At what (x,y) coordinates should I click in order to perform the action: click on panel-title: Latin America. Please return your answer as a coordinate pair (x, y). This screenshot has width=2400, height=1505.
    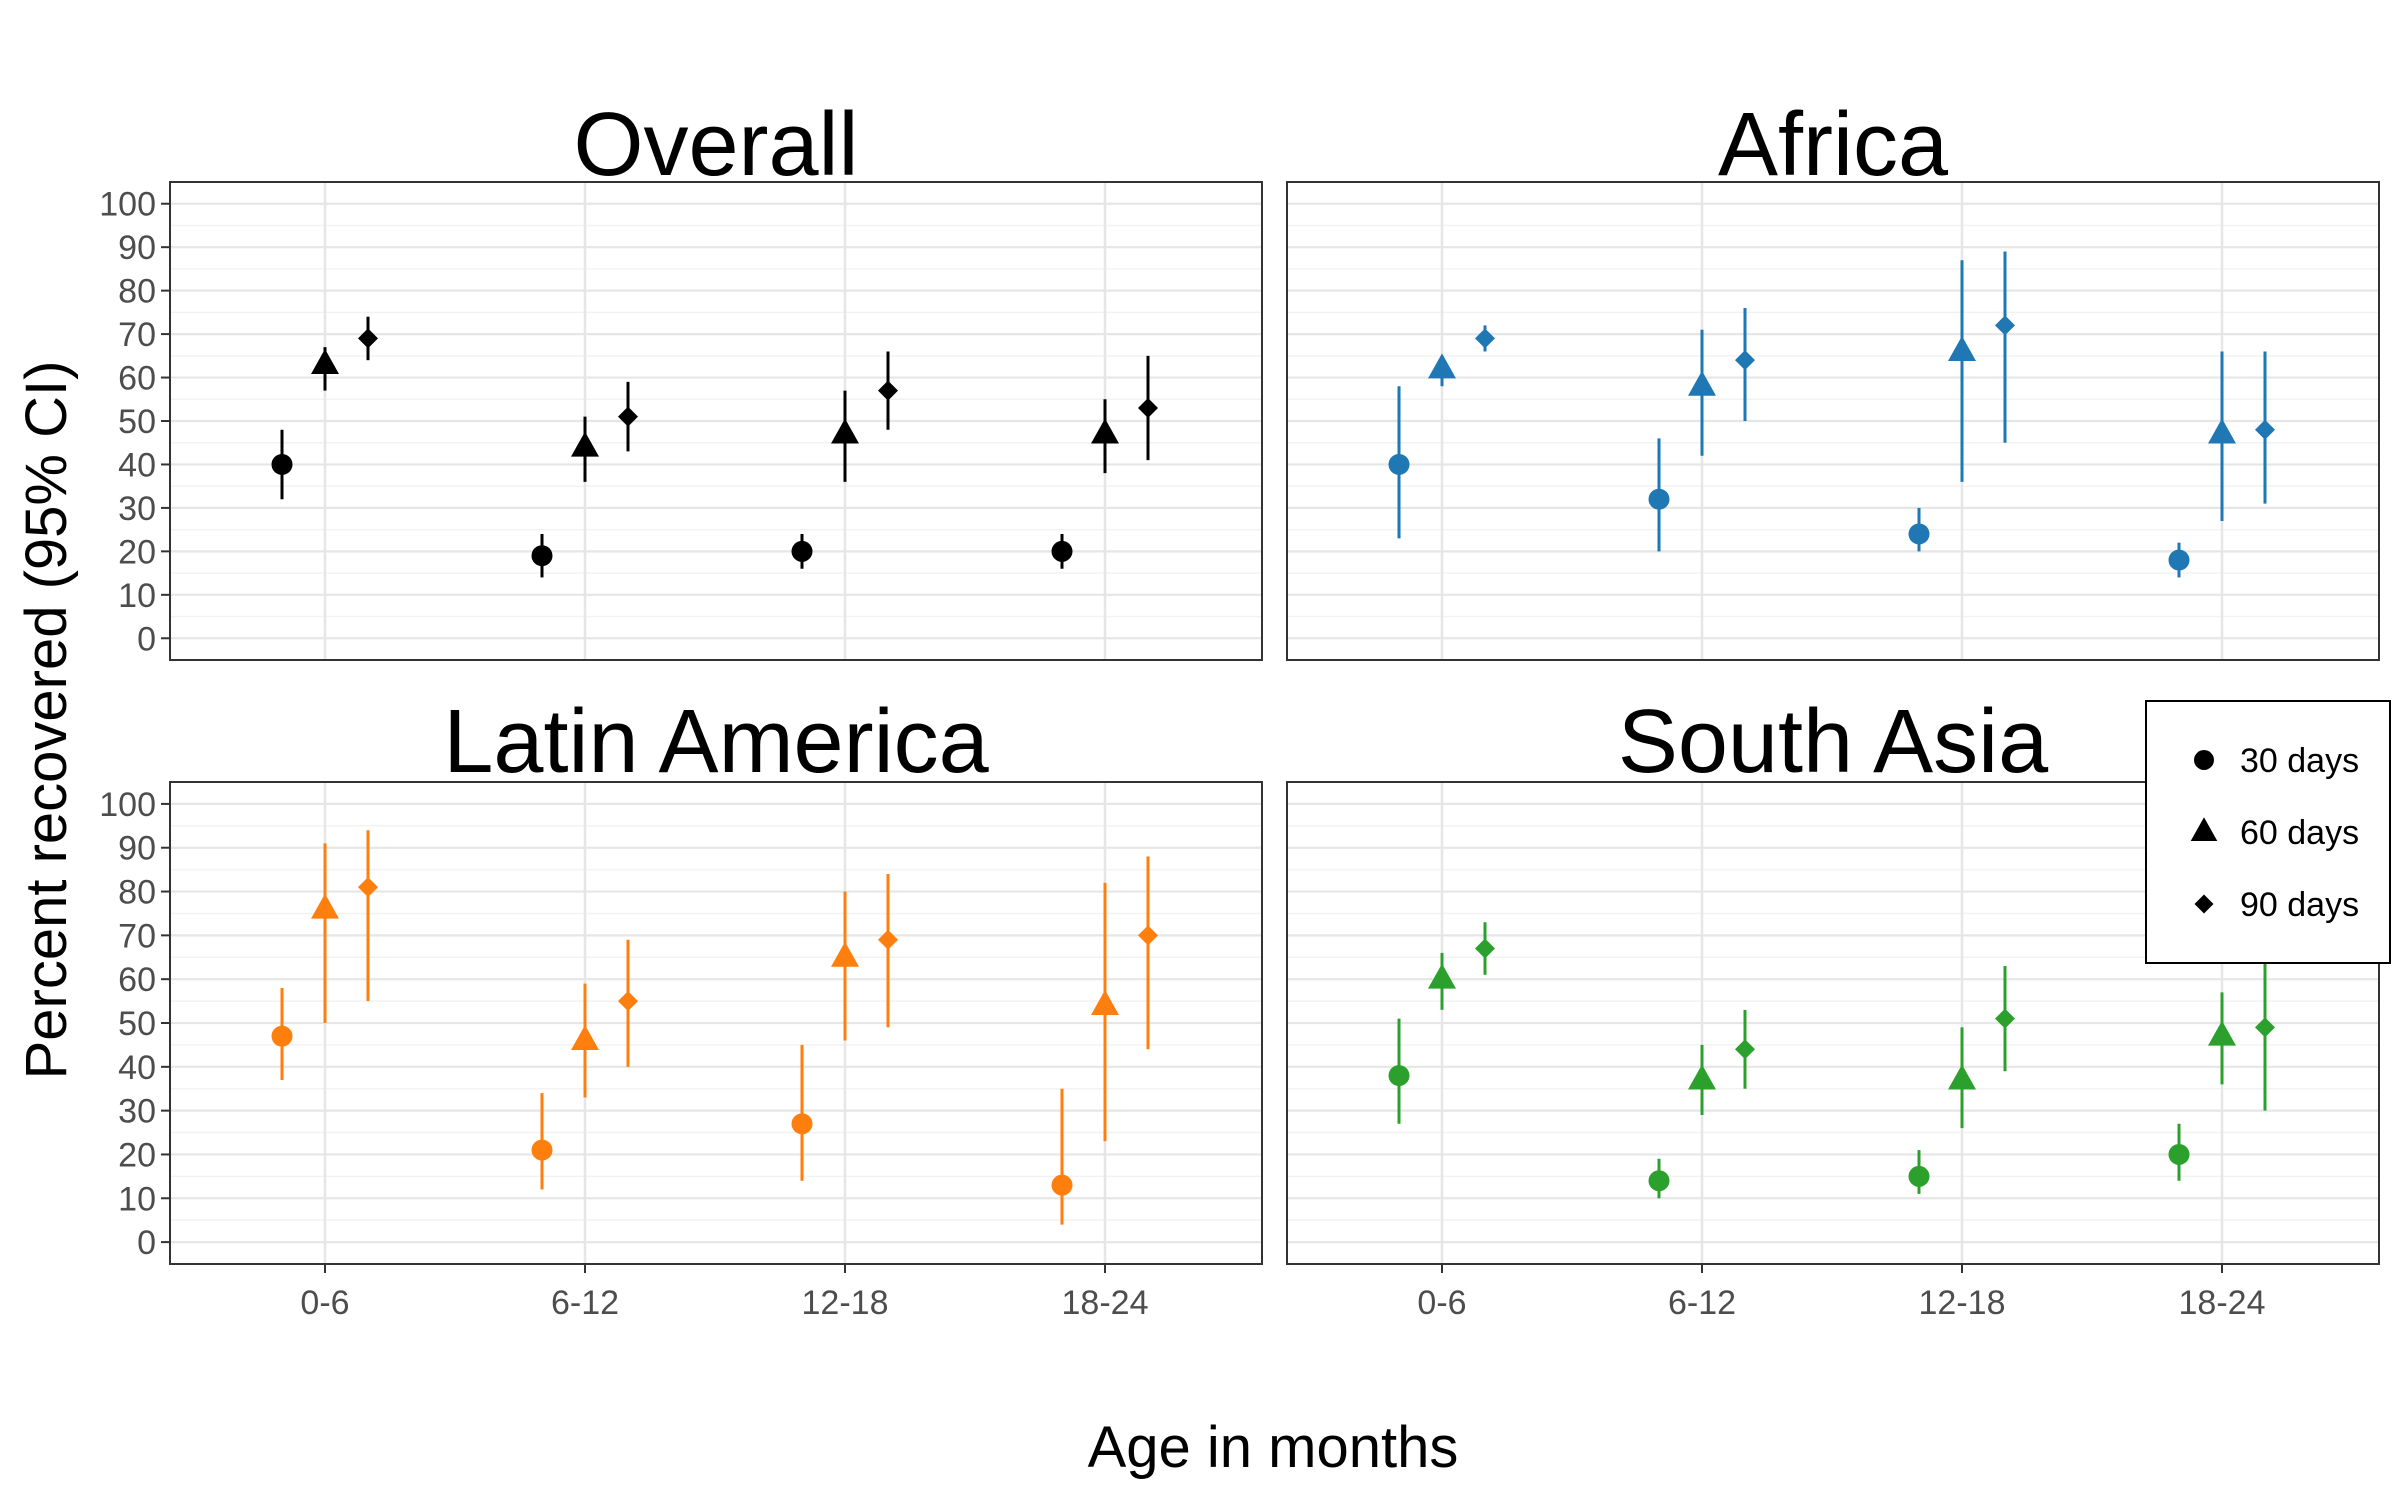
    Looking at the image, I should click on (716, 742).